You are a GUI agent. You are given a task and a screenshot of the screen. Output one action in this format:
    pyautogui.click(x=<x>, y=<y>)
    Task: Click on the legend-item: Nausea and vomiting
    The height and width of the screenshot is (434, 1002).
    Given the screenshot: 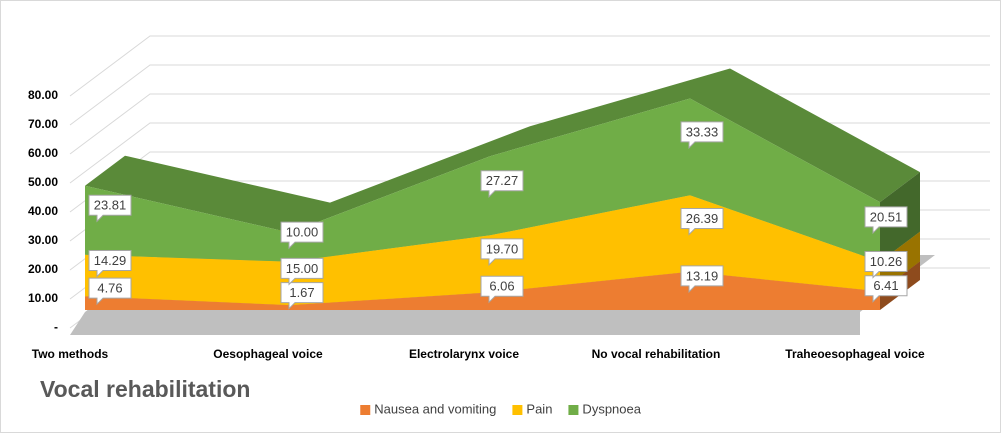 What is the action you would take?
    pyautogui.click(x=428, y=408)
    